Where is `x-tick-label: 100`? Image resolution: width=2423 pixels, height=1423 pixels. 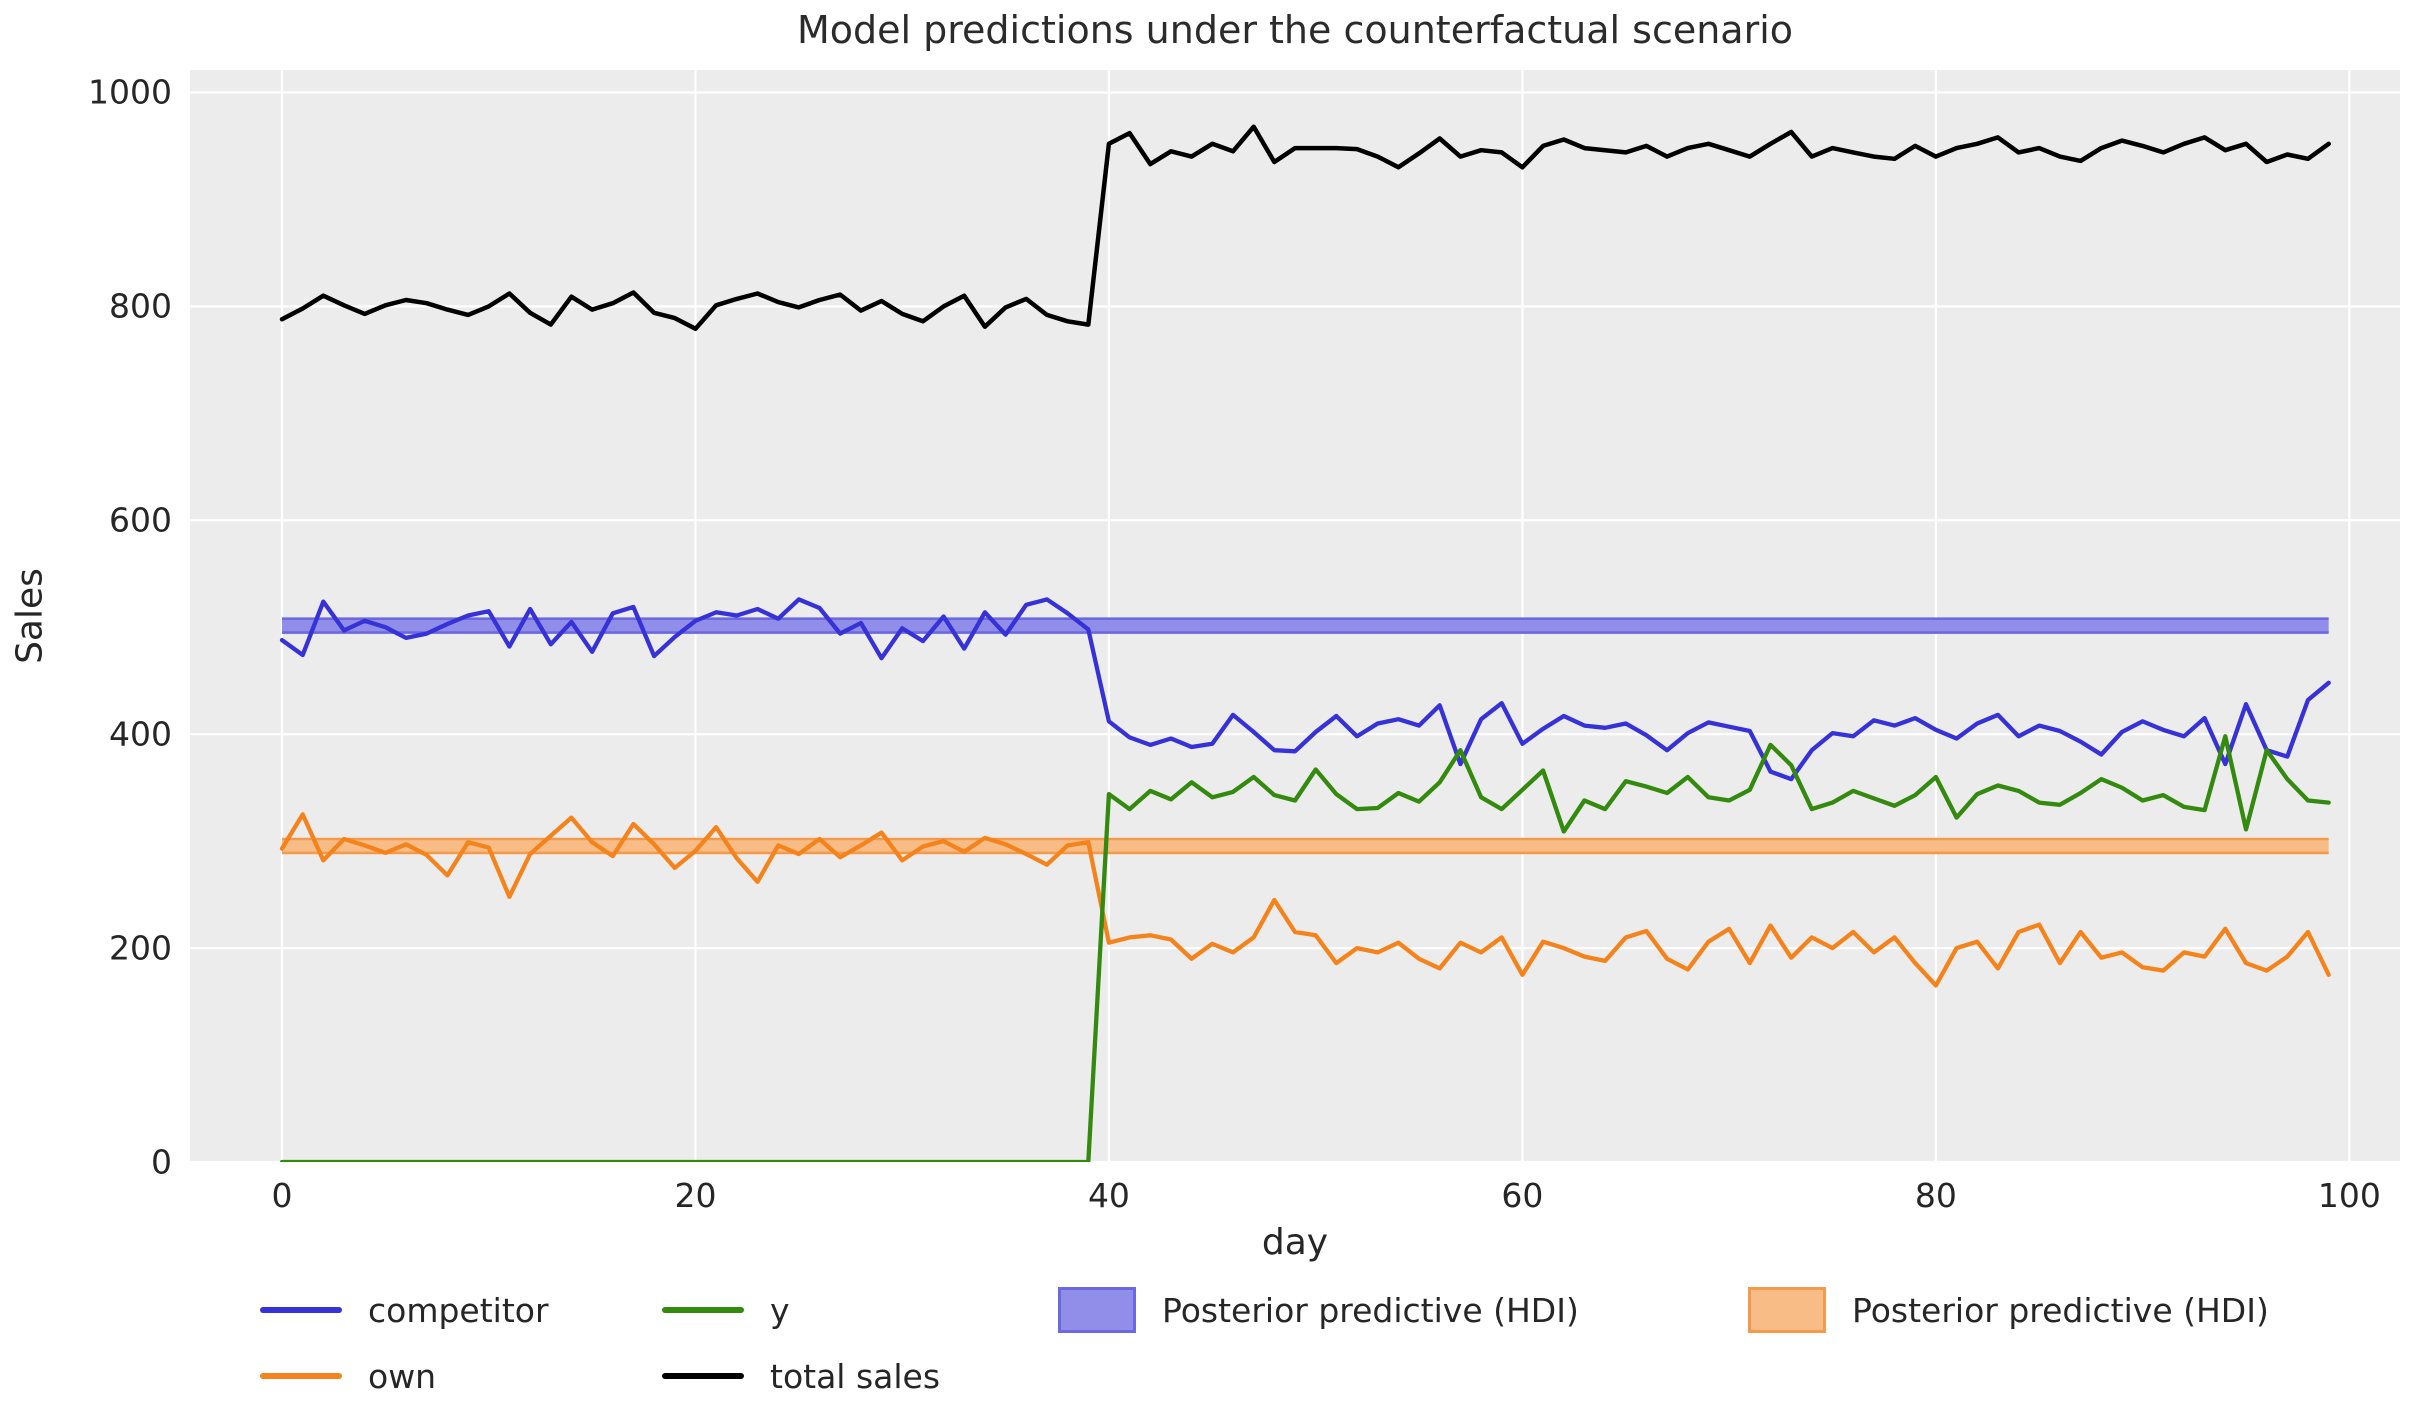 x-tick-label: 100 is located at coordinates (2349, 1195).